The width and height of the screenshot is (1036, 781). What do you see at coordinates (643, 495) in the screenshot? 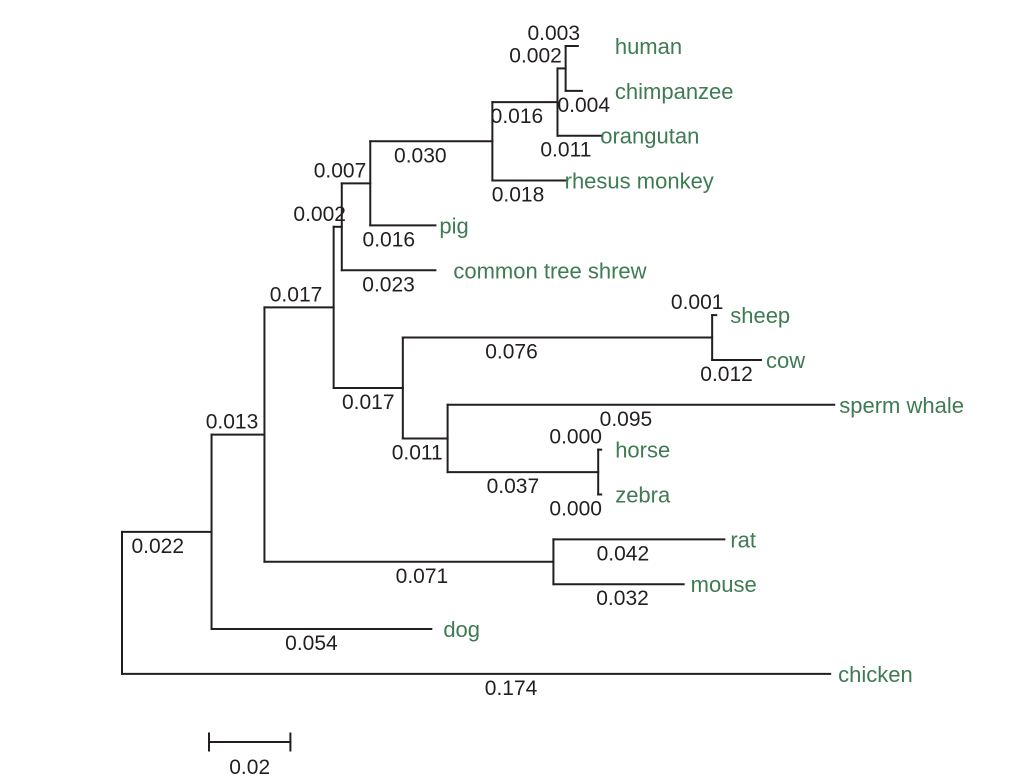
I see `species-label: zebra` at bounding box center [643, 495].